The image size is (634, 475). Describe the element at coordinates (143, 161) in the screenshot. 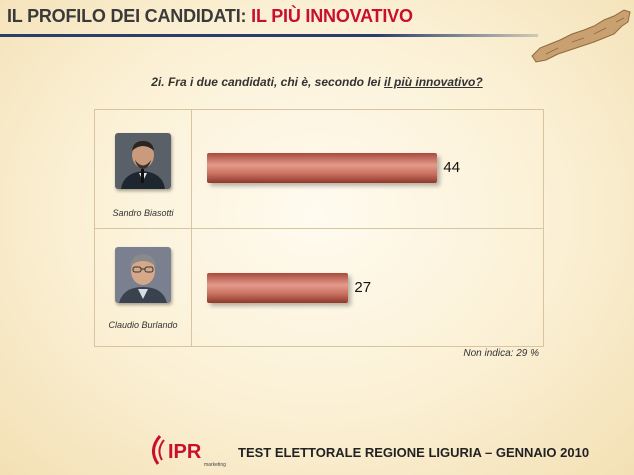

I see `candidate-photo-biasotti` at that location.